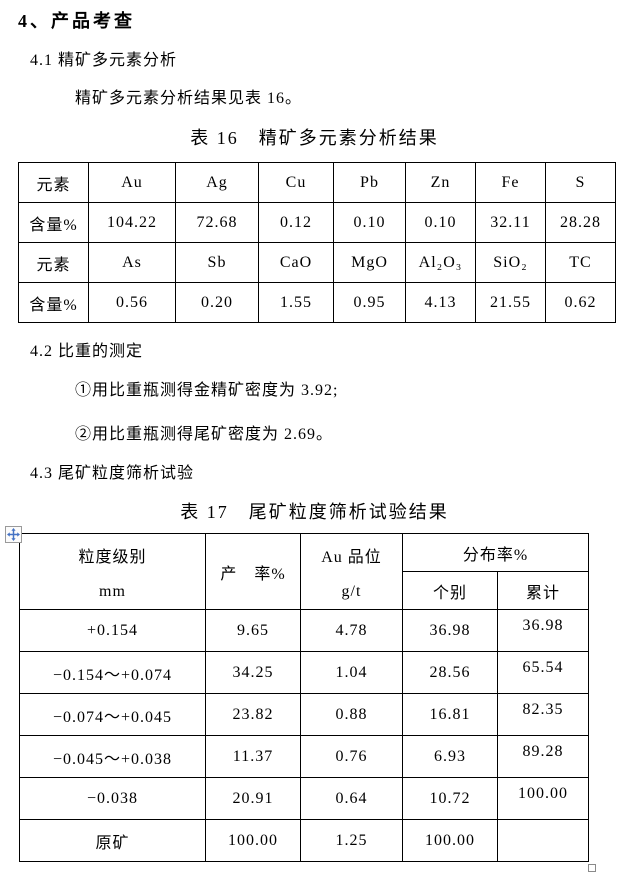 Image resolution: width=629 pixels, height=872 pixels. Describe the element at coordinates (207, 390) in the screenshot. I see `section-4-2-item-1: ①用比重瓶测得金精矿密度为 3.92;` at that location.